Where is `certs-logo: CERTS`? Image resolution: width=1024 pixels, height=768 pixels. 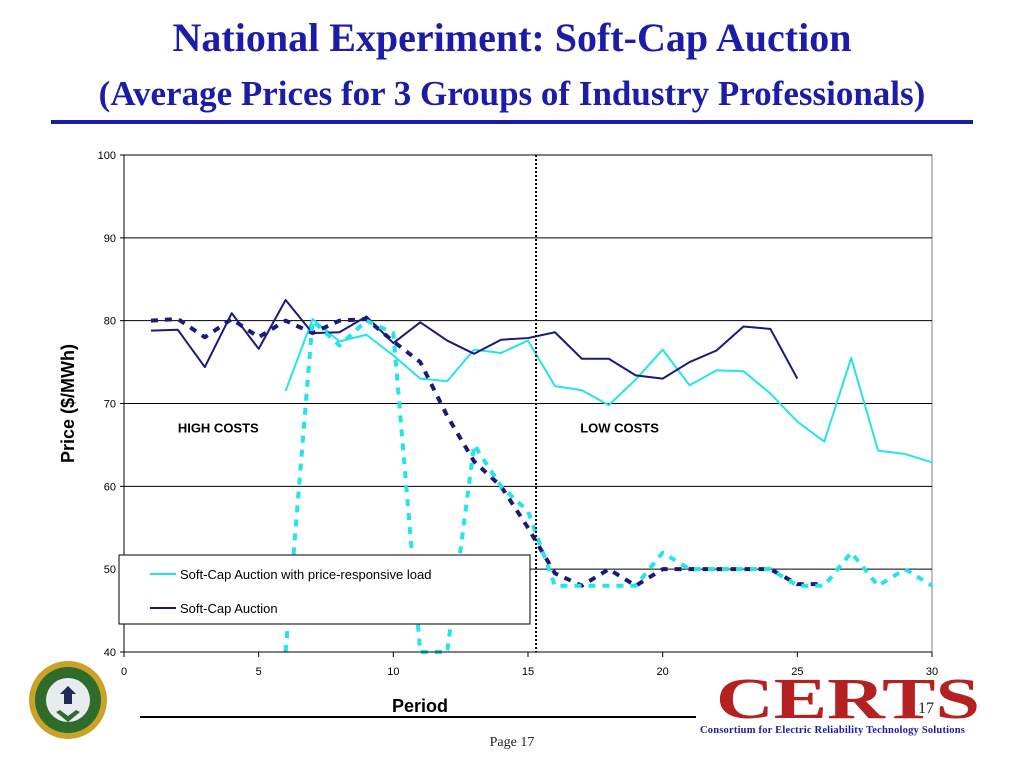
certs-logo: CERTS is located at coordinates (849, 698).